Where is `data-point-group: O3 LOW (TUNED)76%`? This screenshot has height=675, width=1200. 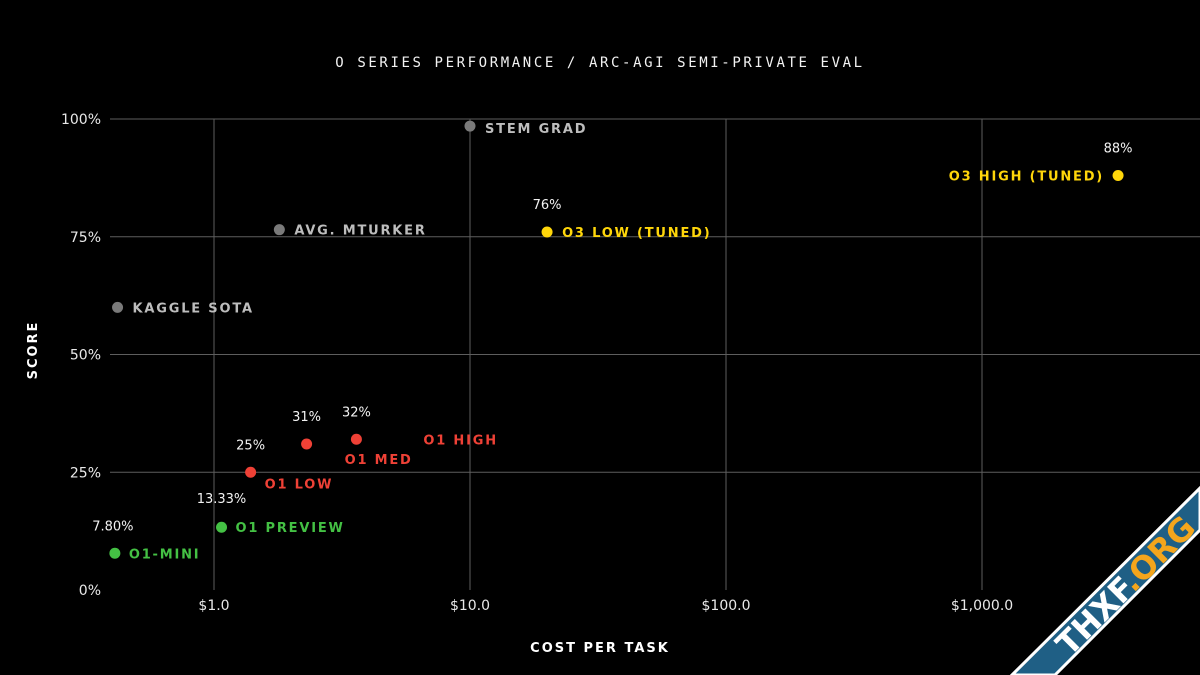
data-point-group: O3 LOW (TUNED)76% is located at coordinates (622, 219).